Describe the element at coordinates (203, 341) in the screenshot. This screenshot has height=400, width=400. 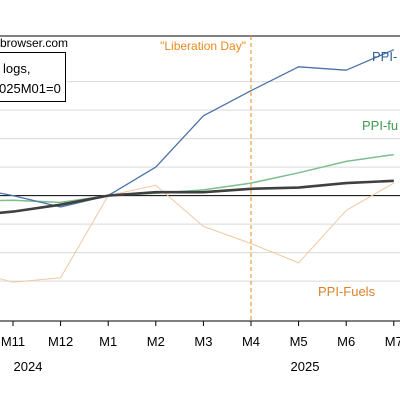
I see `x-tick-label: M3` at that location.